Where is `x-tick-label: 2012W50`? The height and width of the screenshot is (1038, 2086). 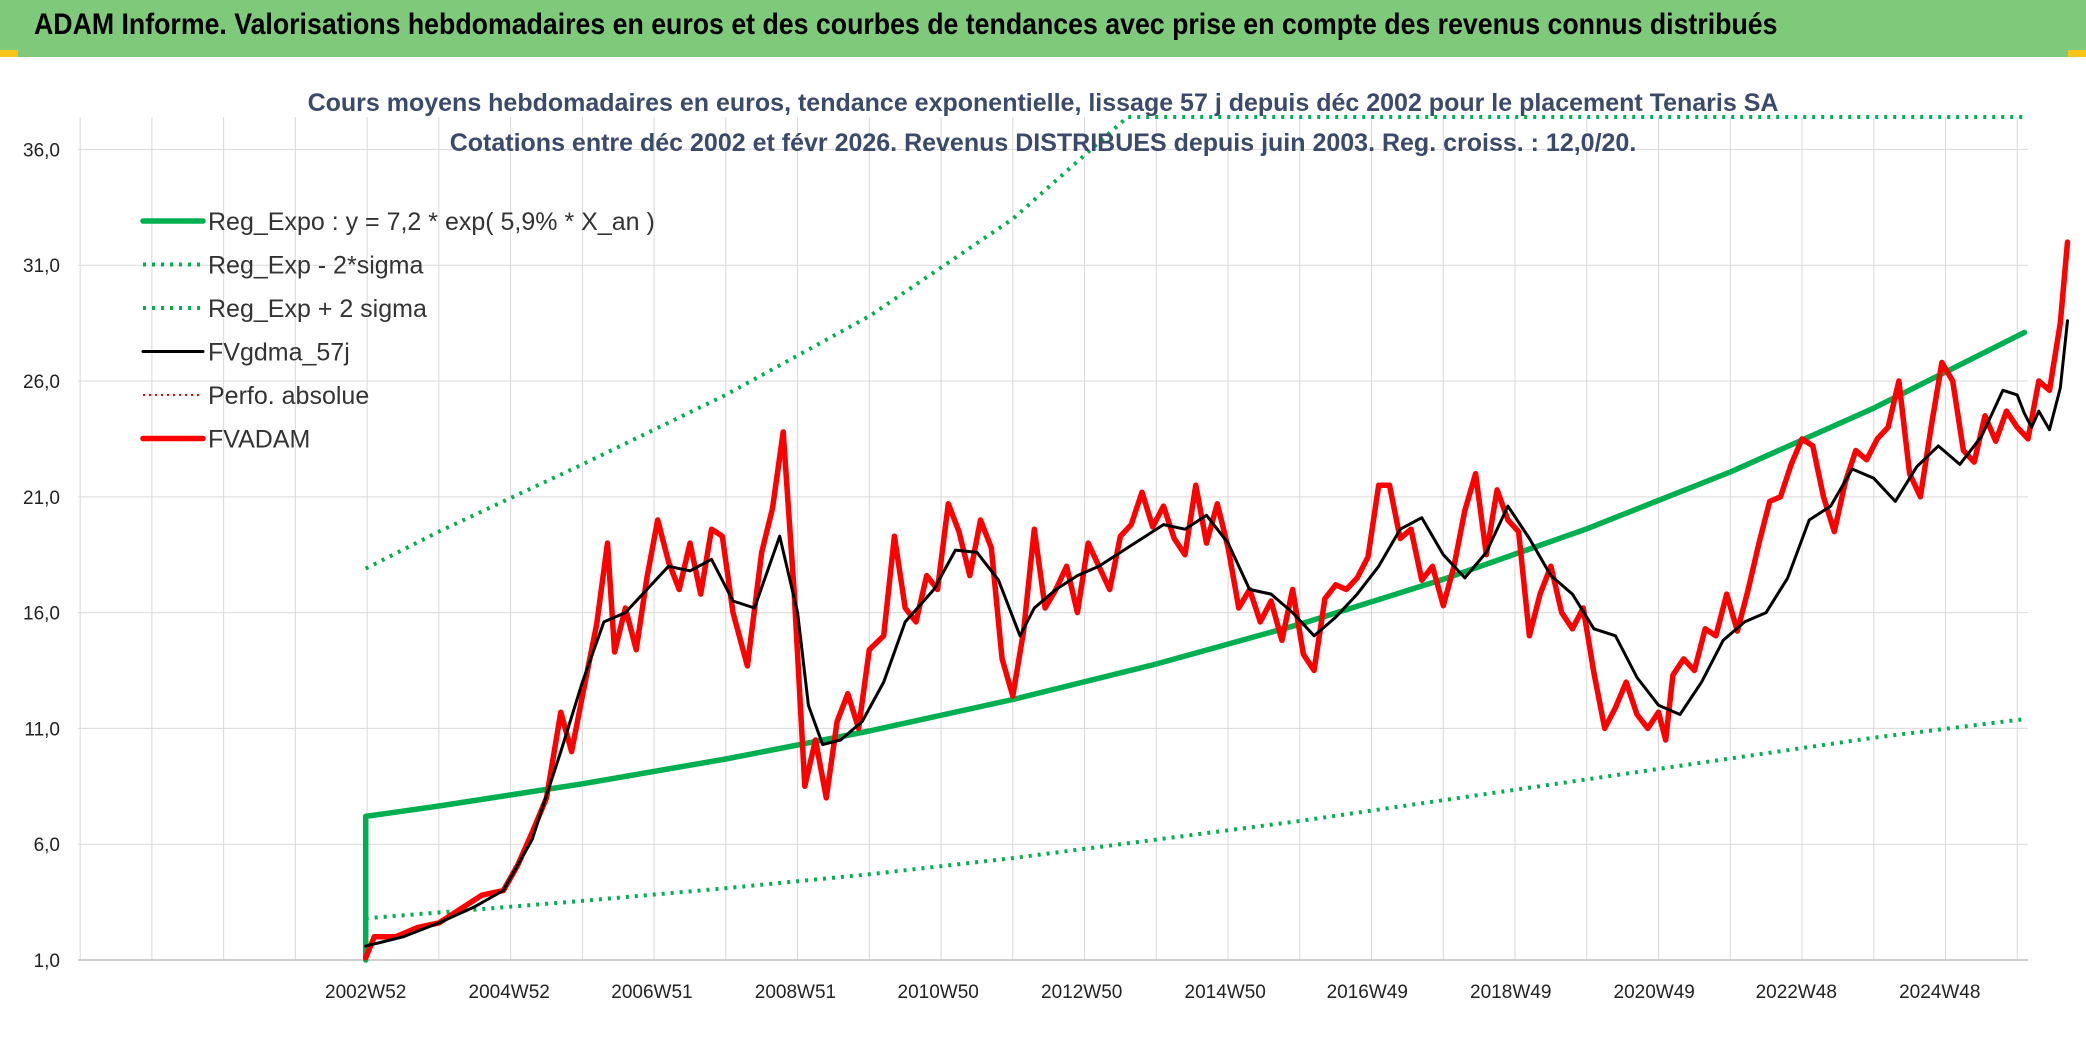 x-tick-label: 2012W50 is located at coordinates (1081, 992).